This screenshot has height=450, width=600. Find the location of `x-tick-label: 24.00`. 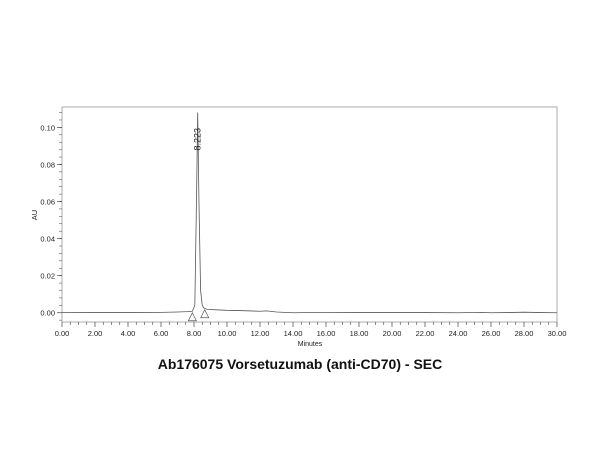

x-tick-label: 24.00 is located at coordinates (458, 333).